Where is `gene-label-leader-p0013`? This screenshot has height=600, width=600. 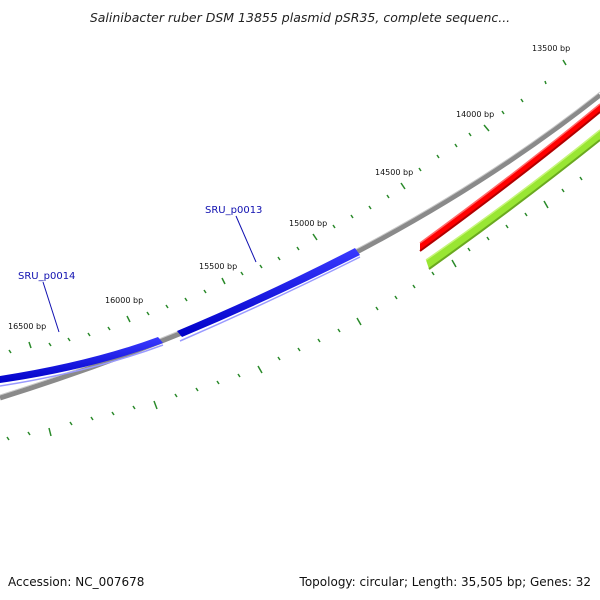
gene-label-leader-p0013 is located at coordinates (246, 239).